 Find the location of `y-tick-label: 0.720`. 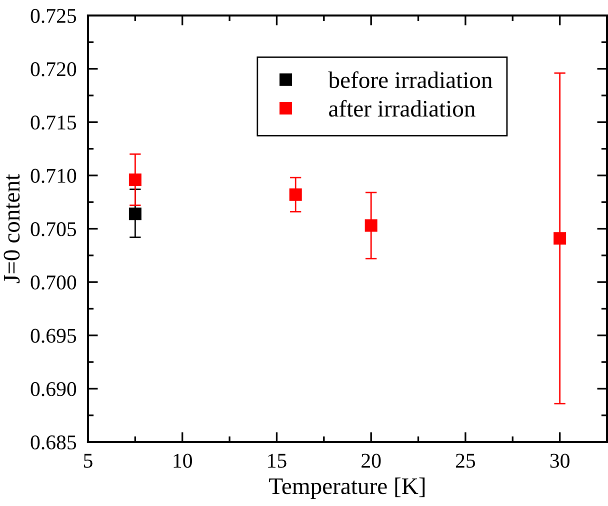

y-tick-label: 0.720 is located at coordinates (53, 69).